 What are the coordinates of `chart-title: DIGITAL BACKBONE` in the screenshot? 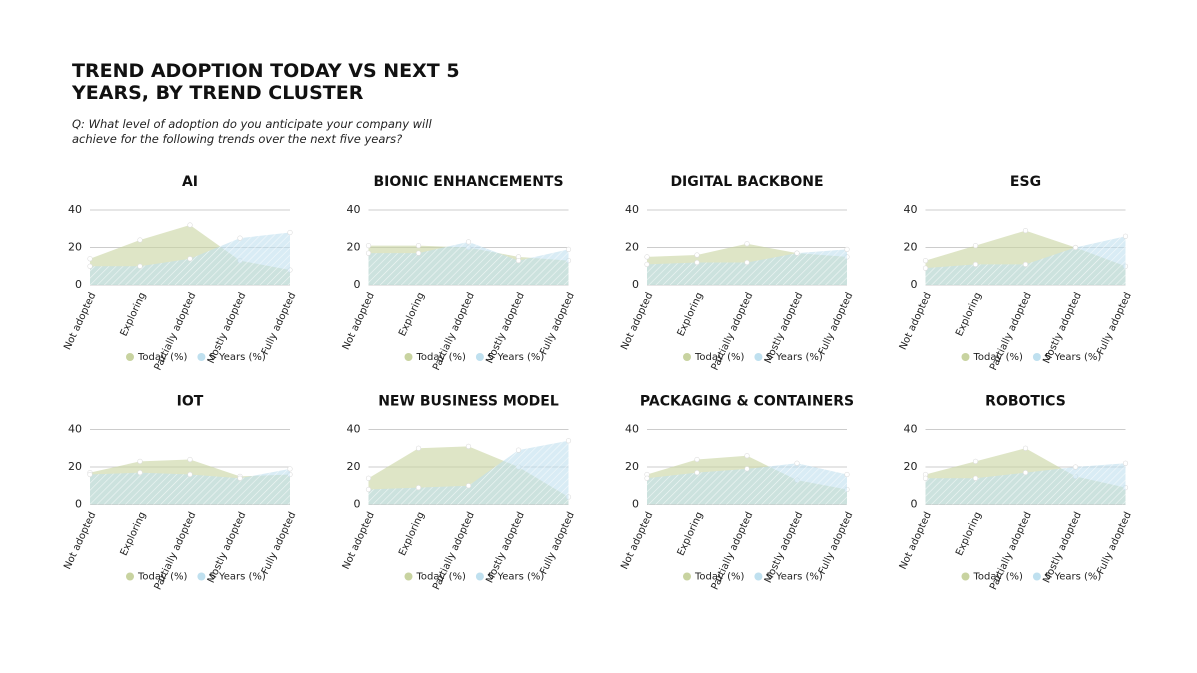 It's located at (746, 182).